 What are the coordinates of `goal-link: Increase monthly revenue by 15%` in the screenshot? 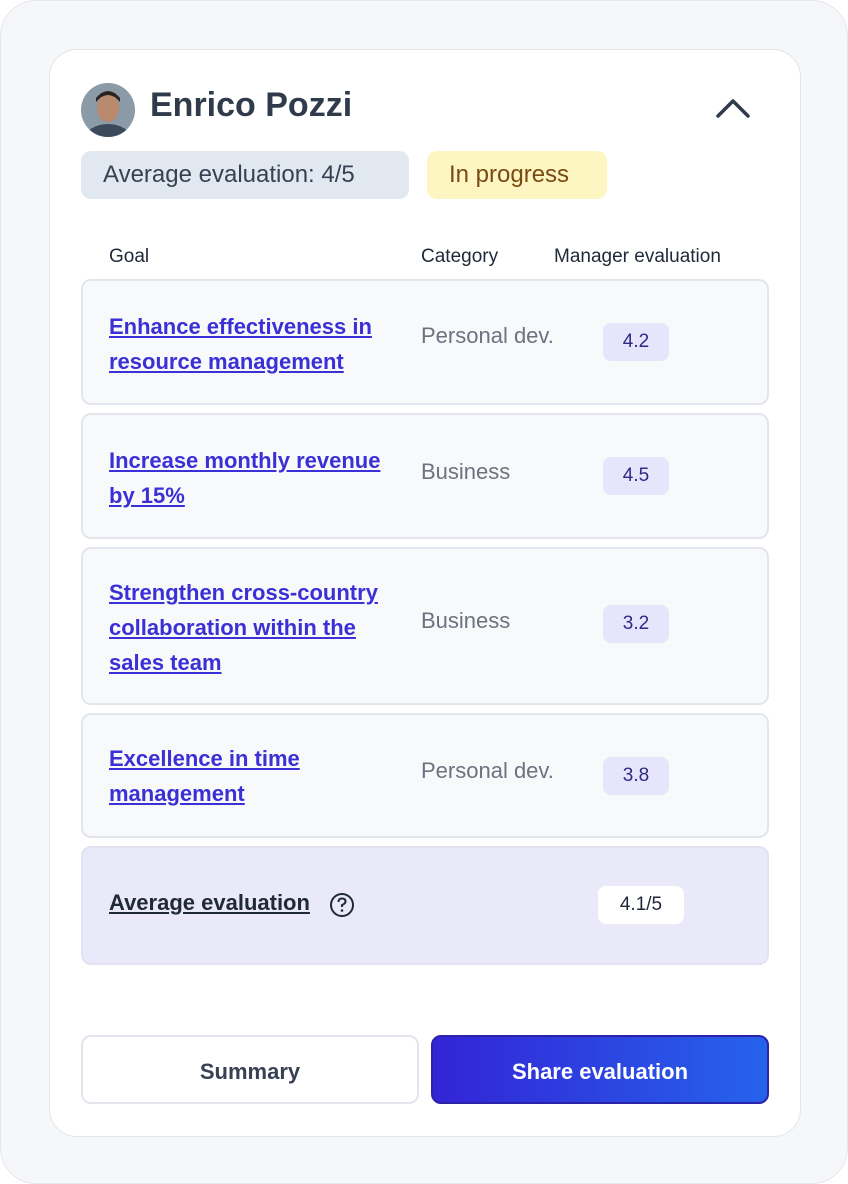 It's located at (245, 478).